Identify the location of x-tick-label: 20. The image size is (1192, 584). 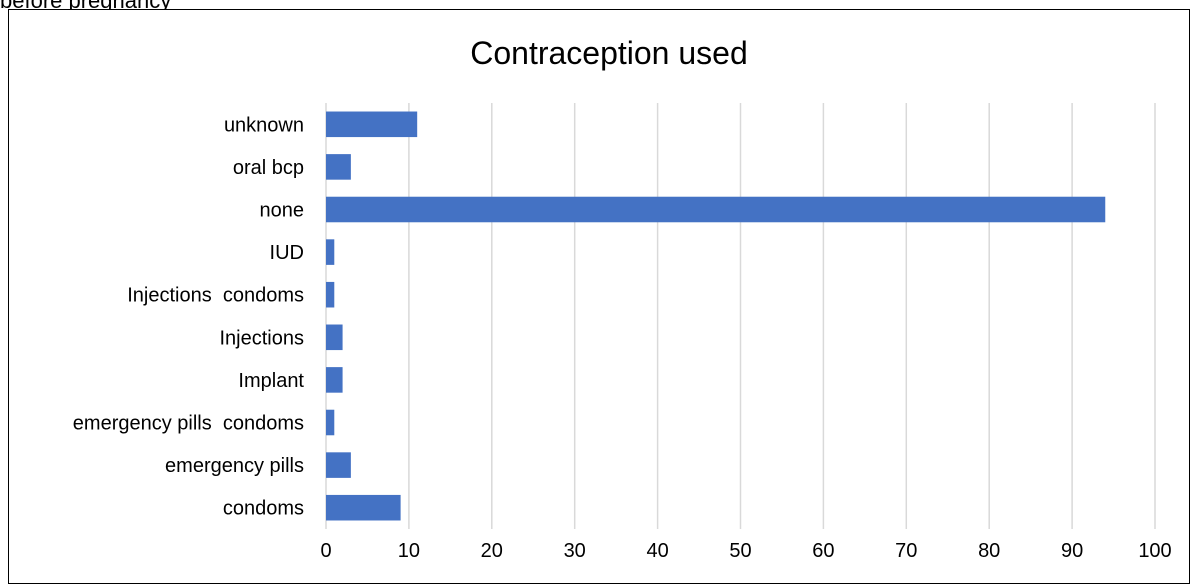
(492, 551).